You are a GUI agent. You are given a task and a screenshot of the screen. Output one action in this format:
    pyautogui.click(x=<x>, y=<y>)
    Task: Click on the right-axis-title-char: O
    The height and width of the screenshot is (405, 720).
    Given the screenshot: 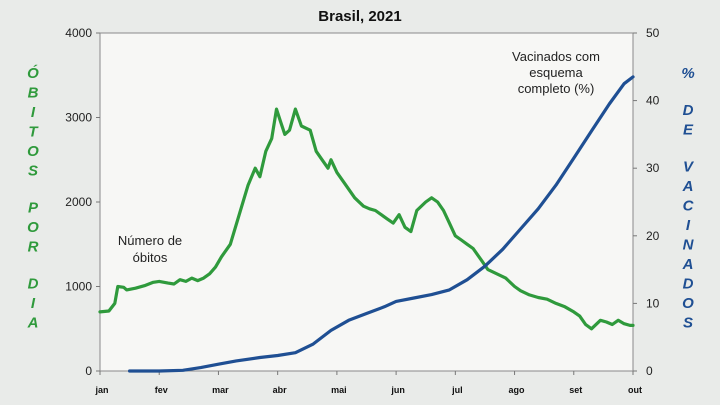 What is the action you would take?
    pyautogui.click(x=688, y=303)
    